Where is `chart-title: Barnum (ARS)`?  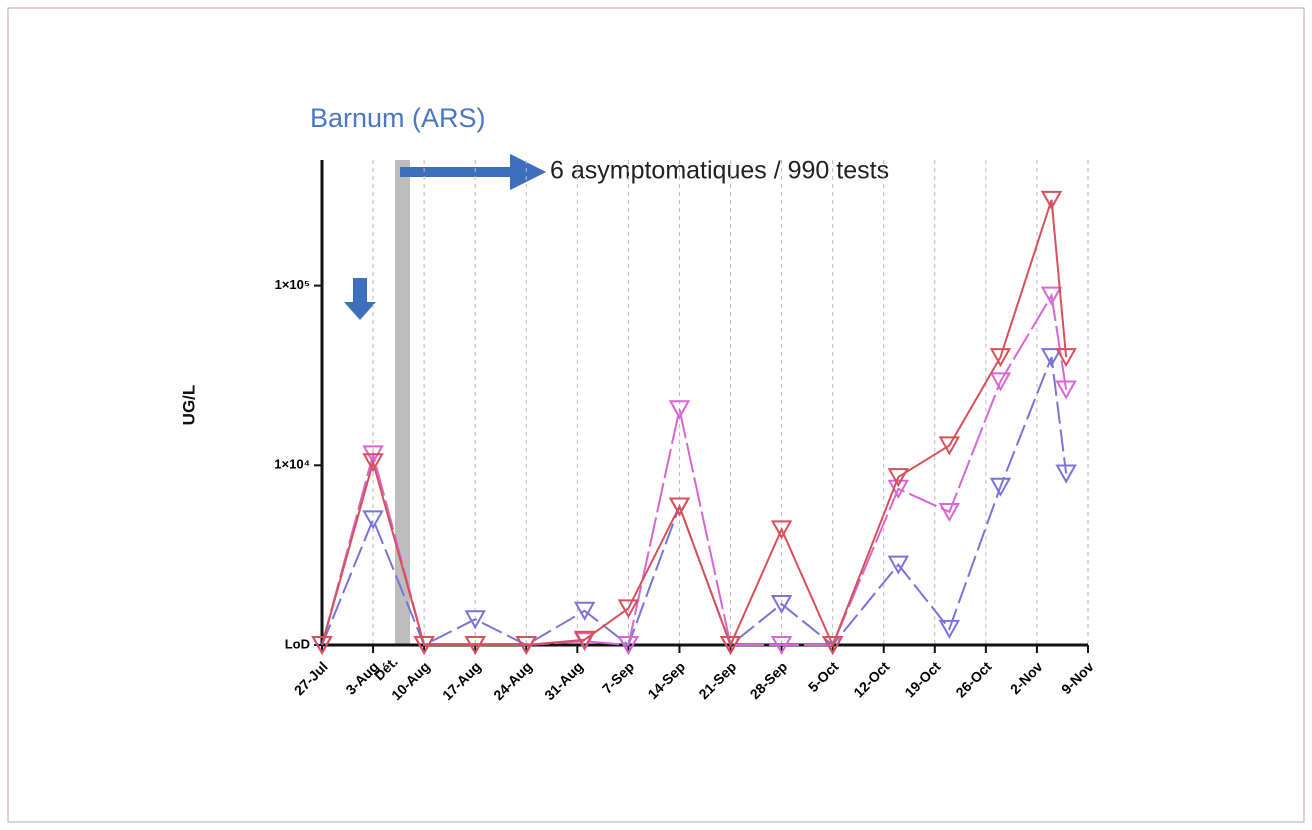
chart-title: Barnum (ARS) is located at coordinates (398, 118).